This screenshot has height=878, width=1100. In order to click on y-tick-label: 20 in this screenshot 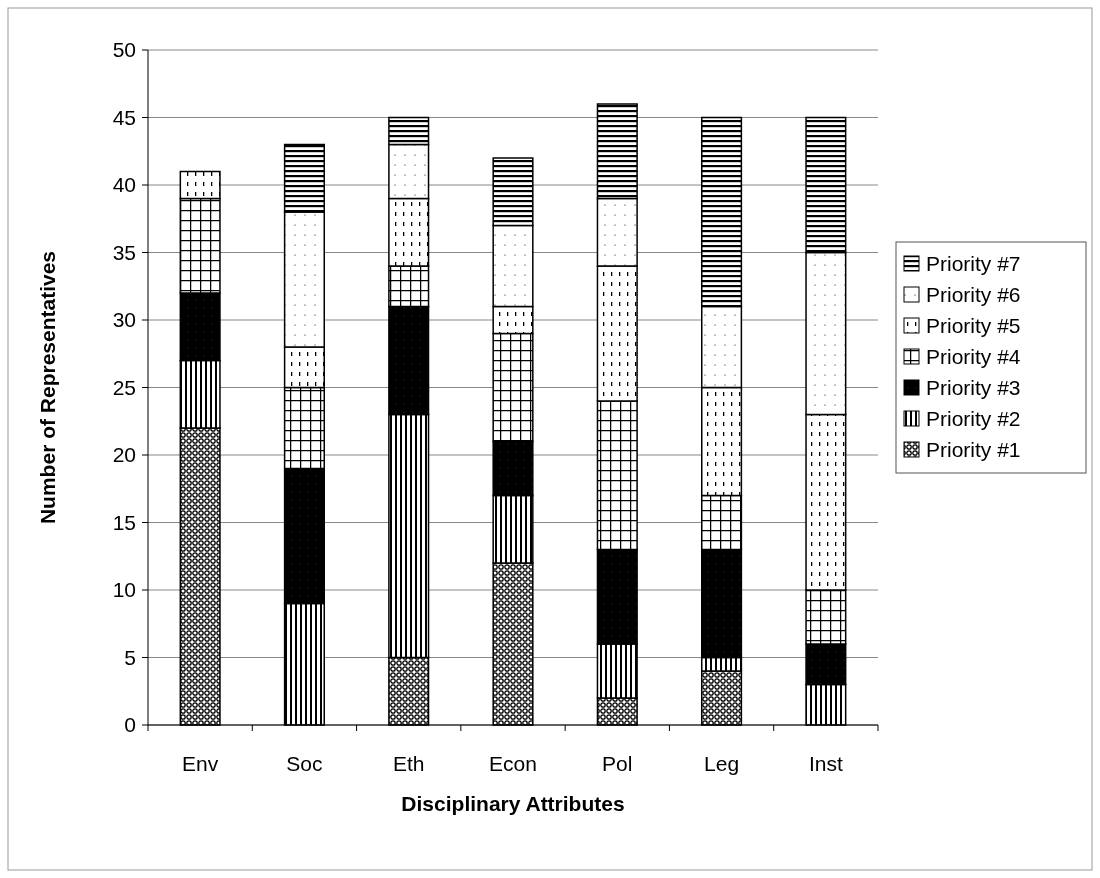, I will do `click(124, 455)`.